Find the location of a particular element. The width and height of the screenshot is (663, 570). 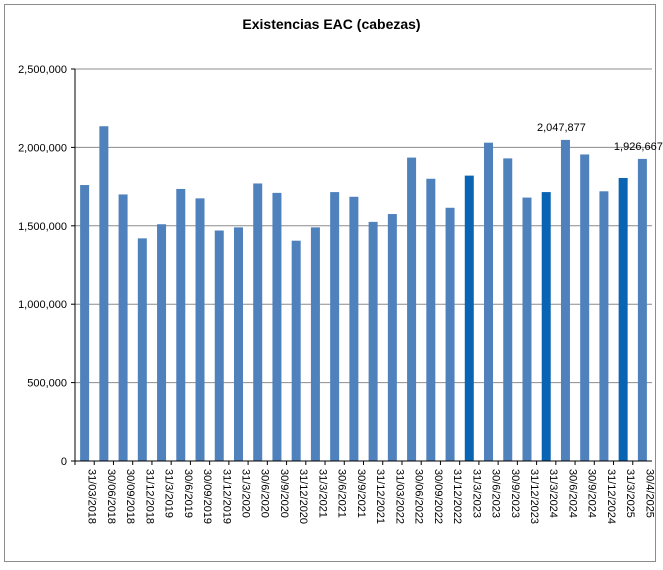

data-label: 2,047,877 is located at coordinates (561, 128).